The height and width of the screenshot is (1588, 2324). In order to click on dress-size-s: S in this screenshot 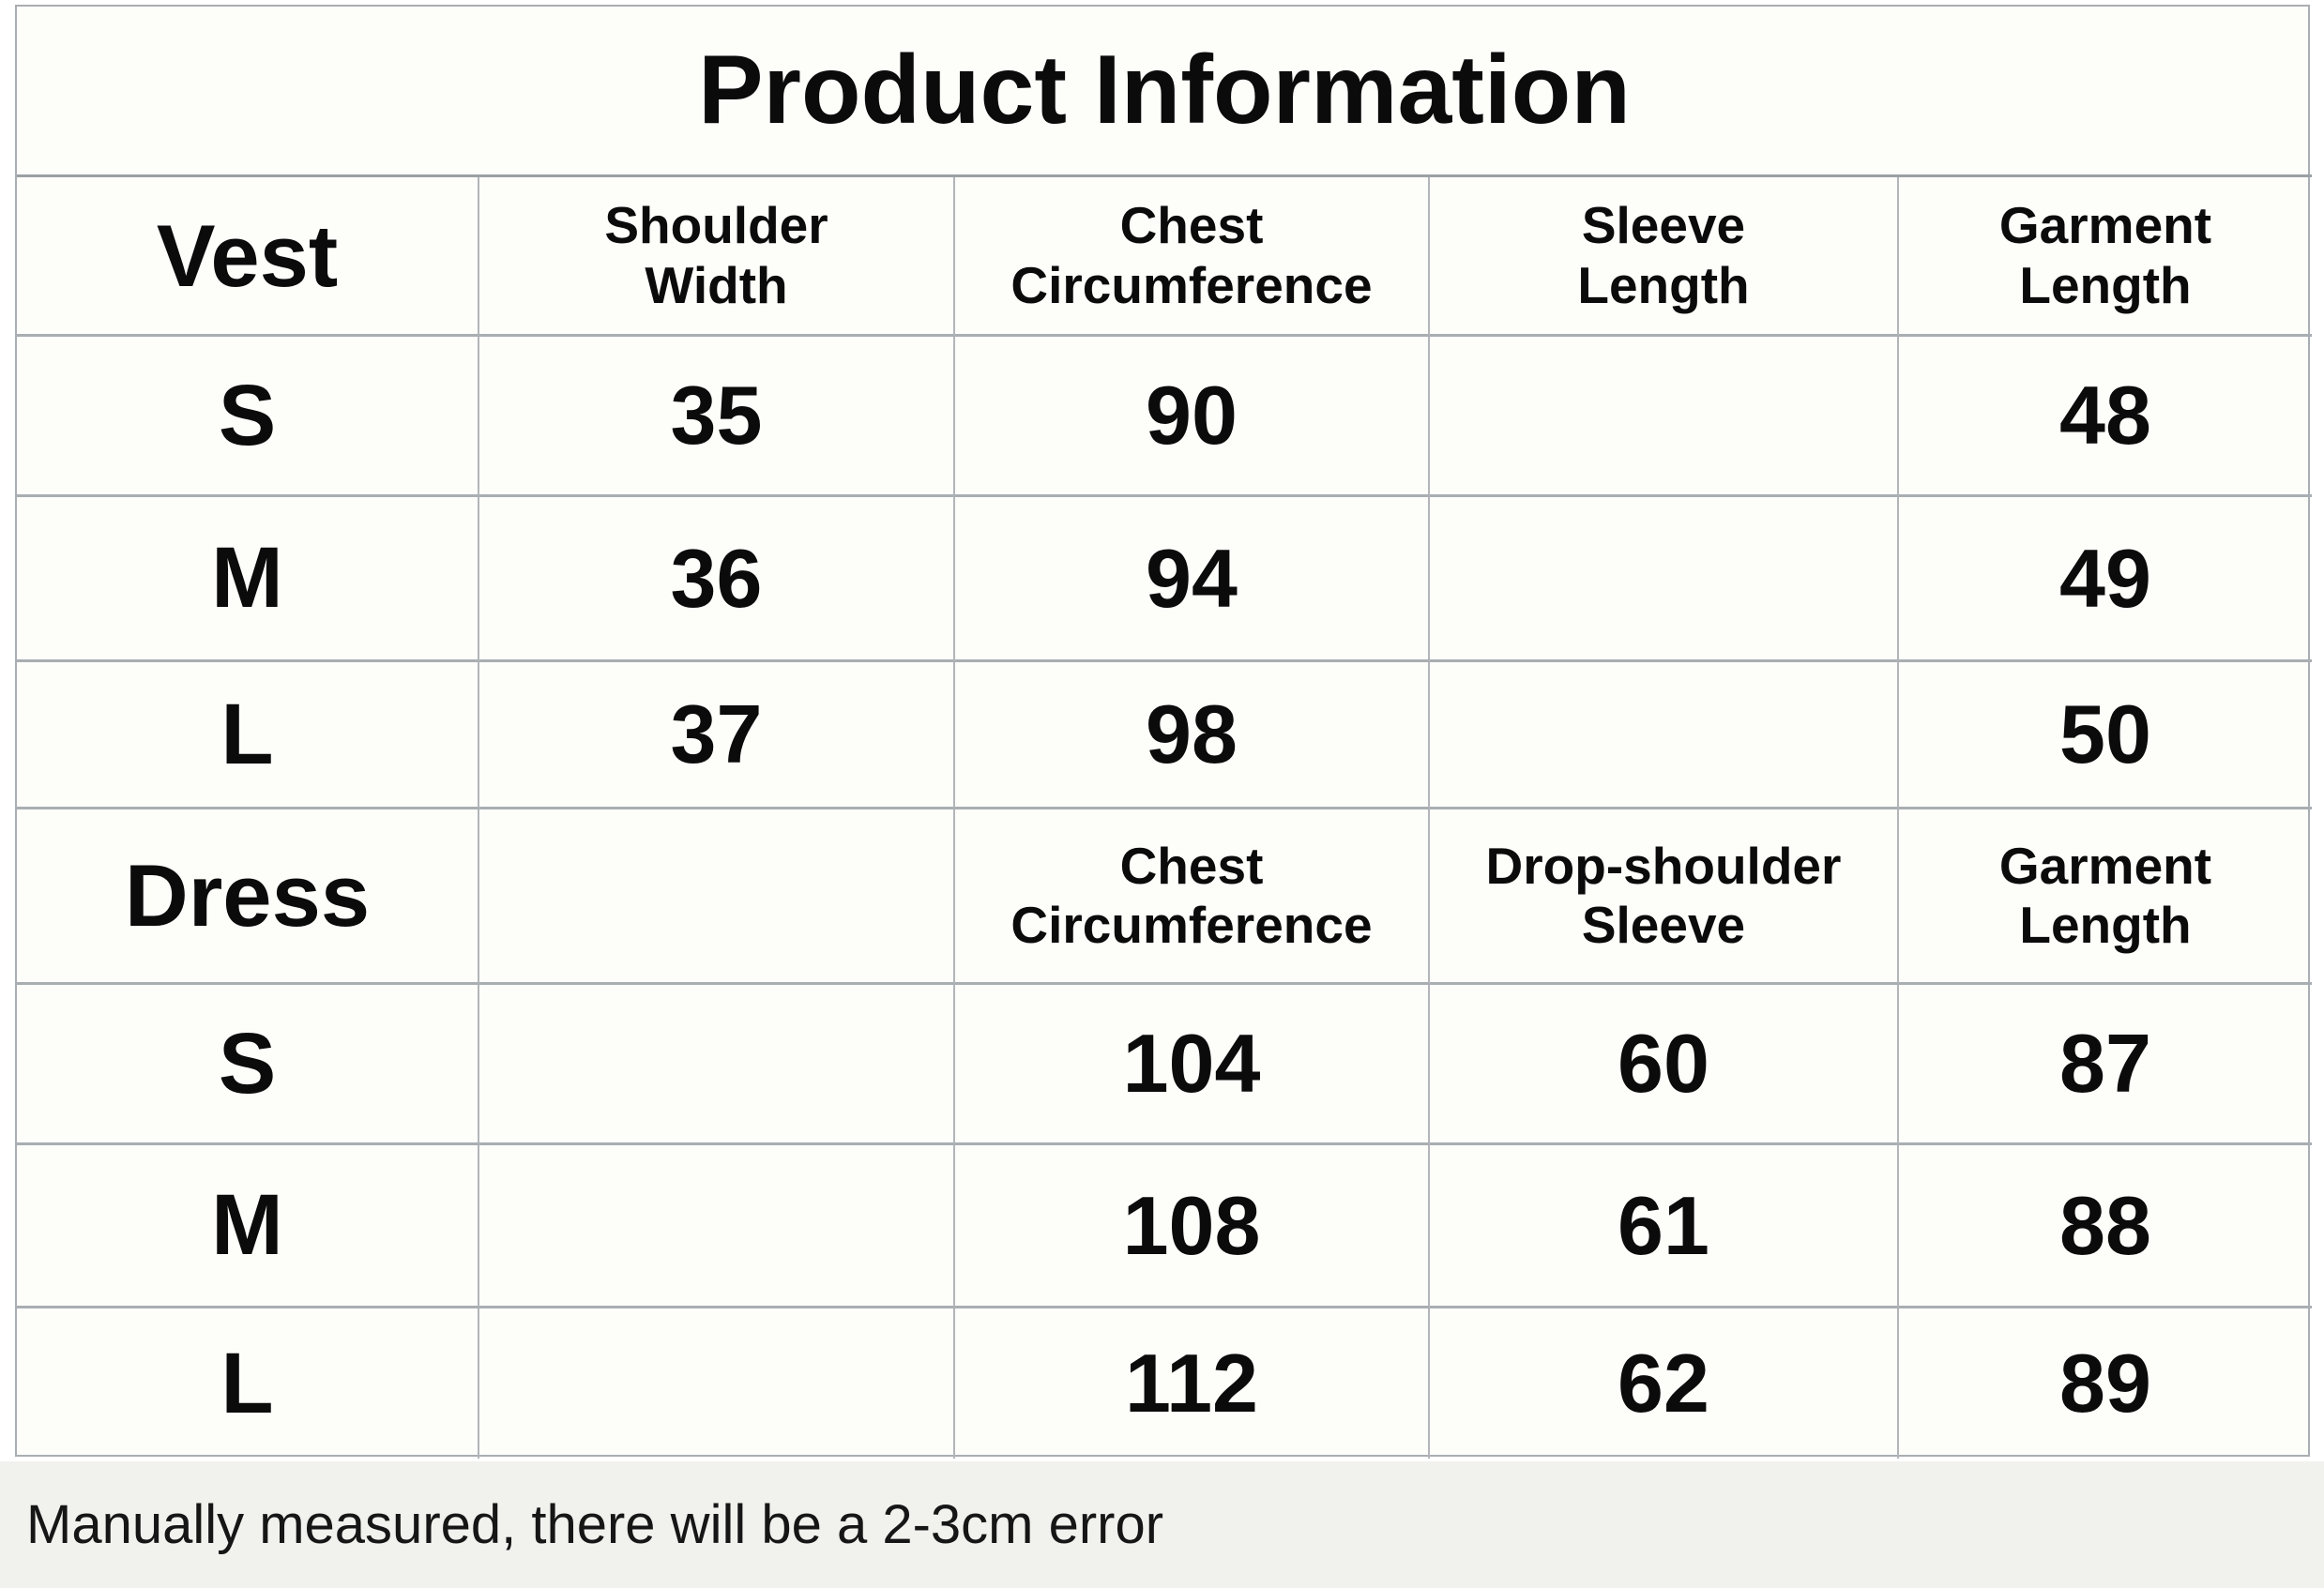, I will do `click(248, 1065)`.